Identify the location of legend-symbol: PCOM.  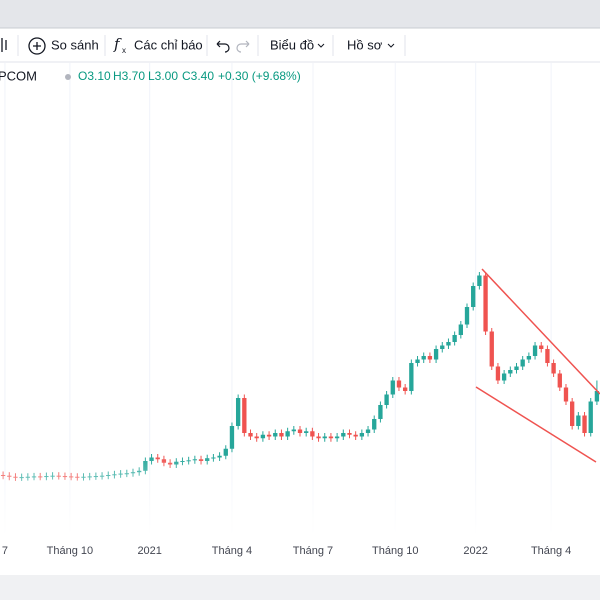
(18, 75).